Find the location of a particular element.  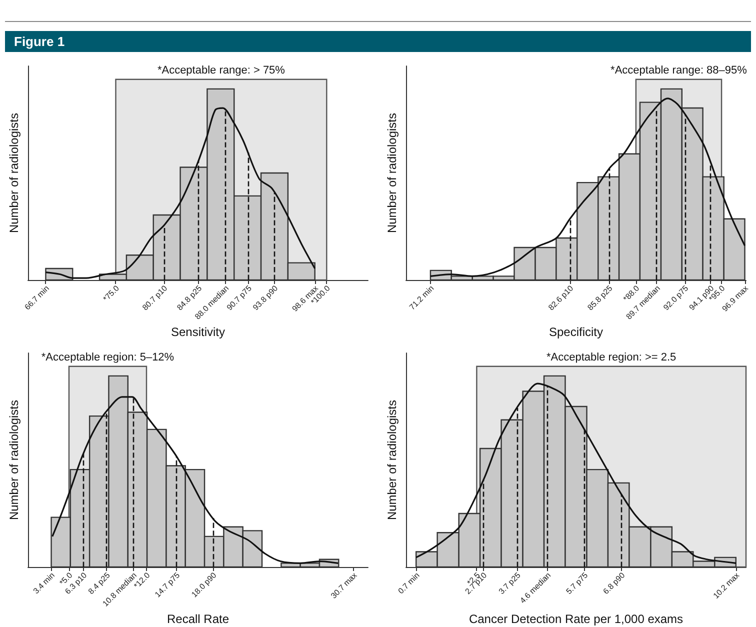

x-axis-title: Recall Rate is located at coordinates (198, 619).